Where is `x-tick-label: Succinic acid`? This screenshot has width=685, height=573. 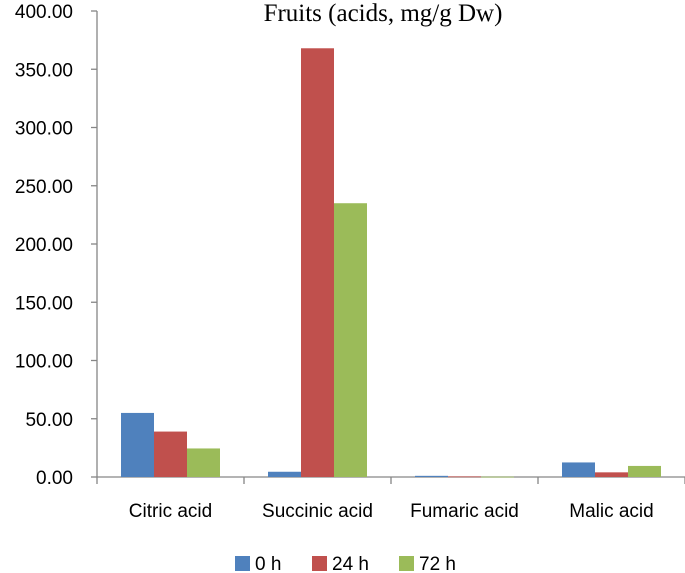 x-tick-label: Succinic acid is located at coordinates (317, 511).